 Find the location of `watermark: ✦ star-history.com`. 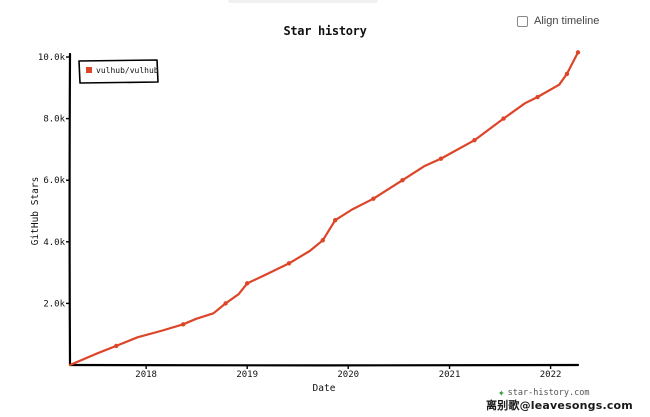

watermark: ✦ star-history.com is located at coordinates (544, 392).